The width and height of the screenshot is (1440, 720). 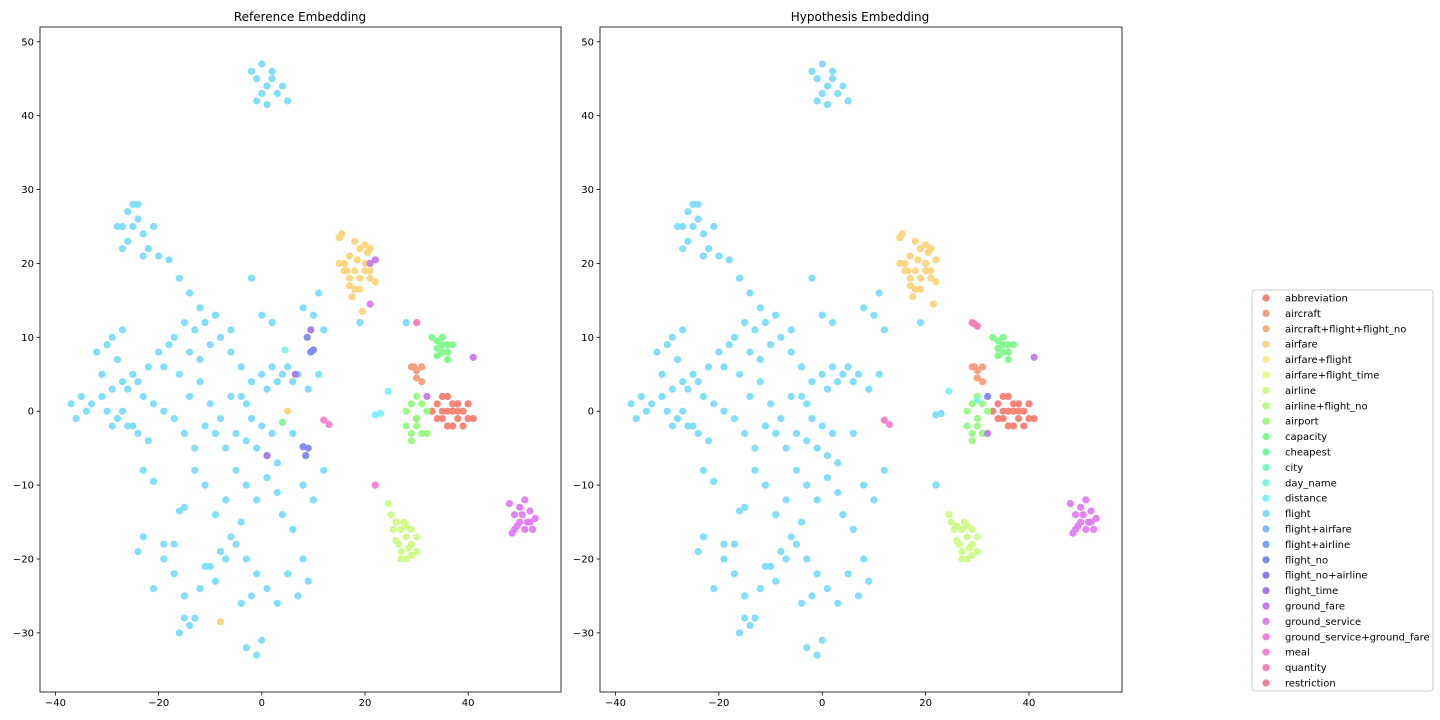 I want to click on hypothesis-y-tick-label: −20, so click(x=583, y=560).